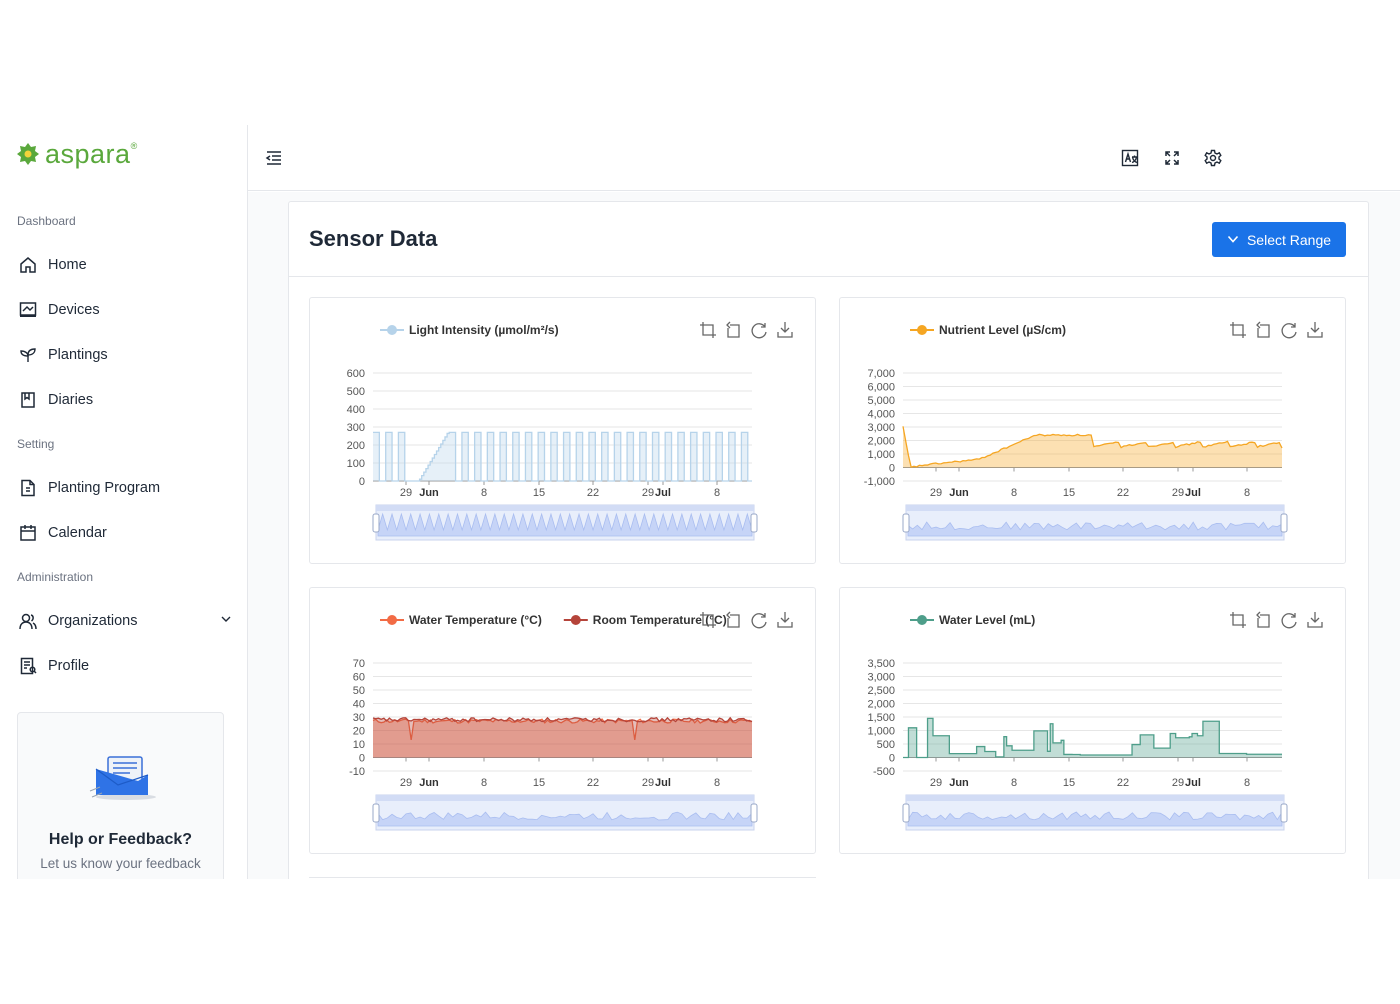 This screenshot has width=1400, height=1004. What do you see at coordinates (356, 446) in the screenshot?
I see `y-tick-label: 200` at bounding box center [356, 446].